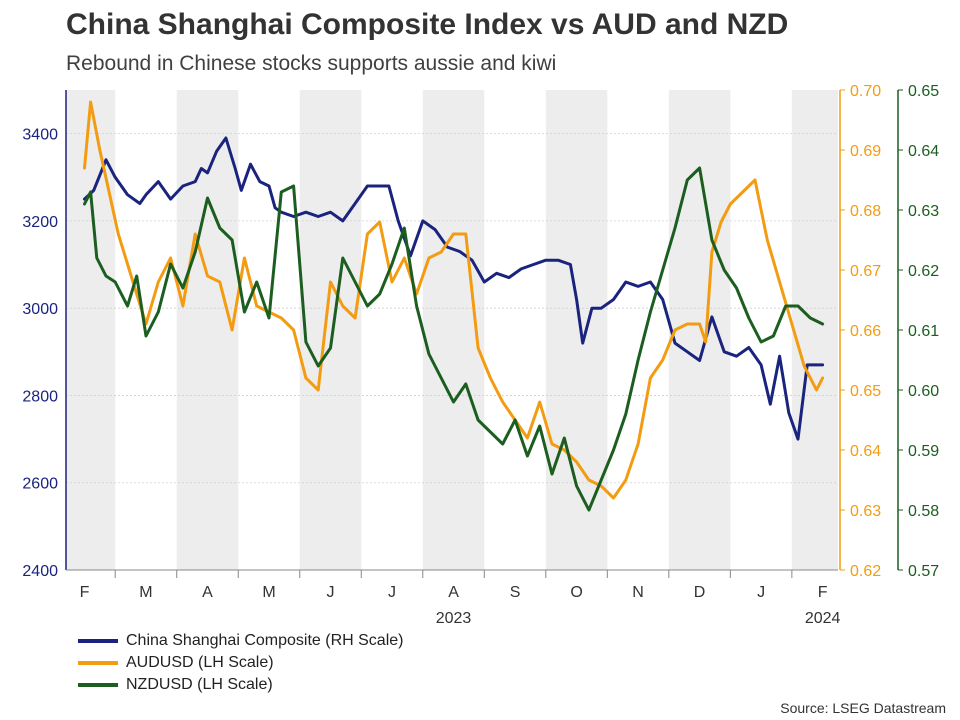 The height and width of the screenshot is (720, 960). I want to click on legend-swatch-shanghai, so click(98, 641).